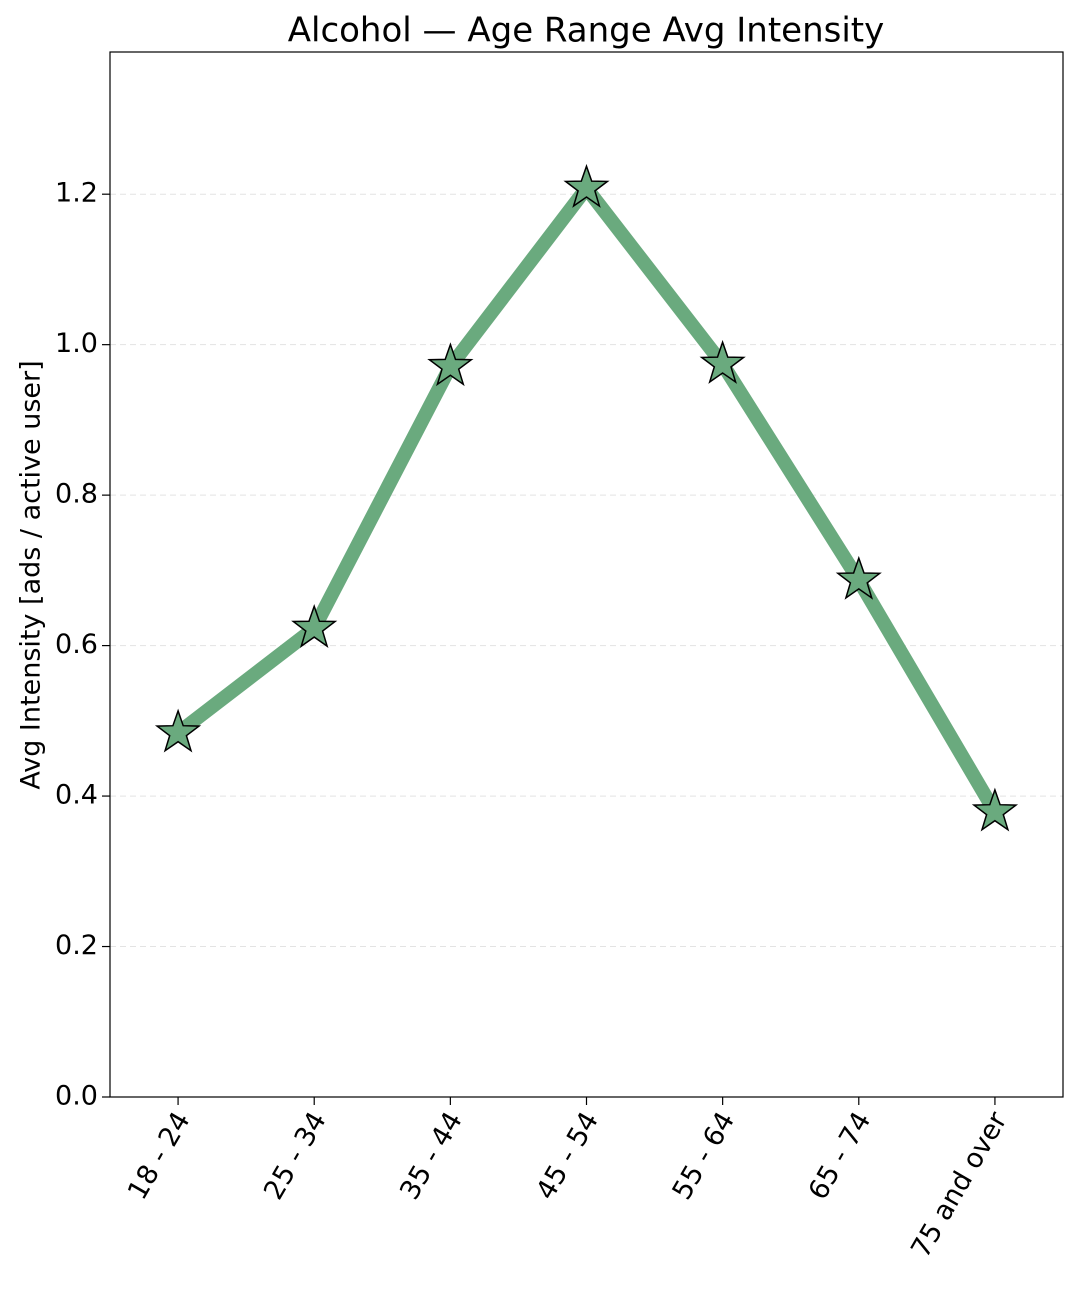  I want to click on y-tick-label: 1.2, so click(76, 193).